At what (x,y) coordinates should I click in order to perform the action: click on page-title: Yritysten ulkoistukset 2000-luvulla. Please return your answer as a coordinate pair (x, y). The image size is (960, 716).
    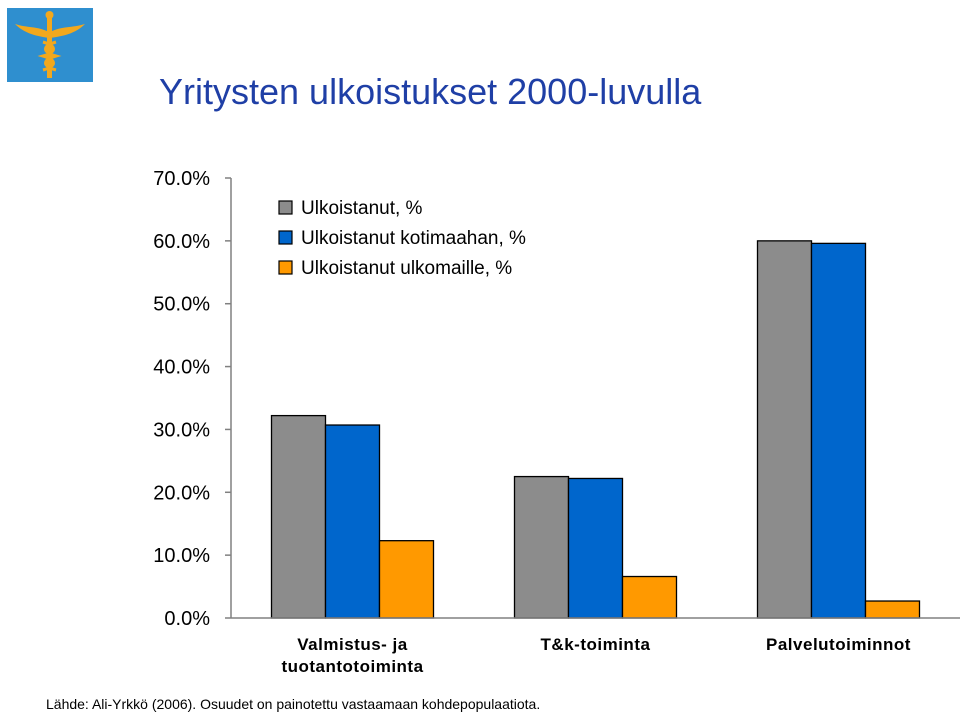
    Looking at the image, I should click on (430, 91).